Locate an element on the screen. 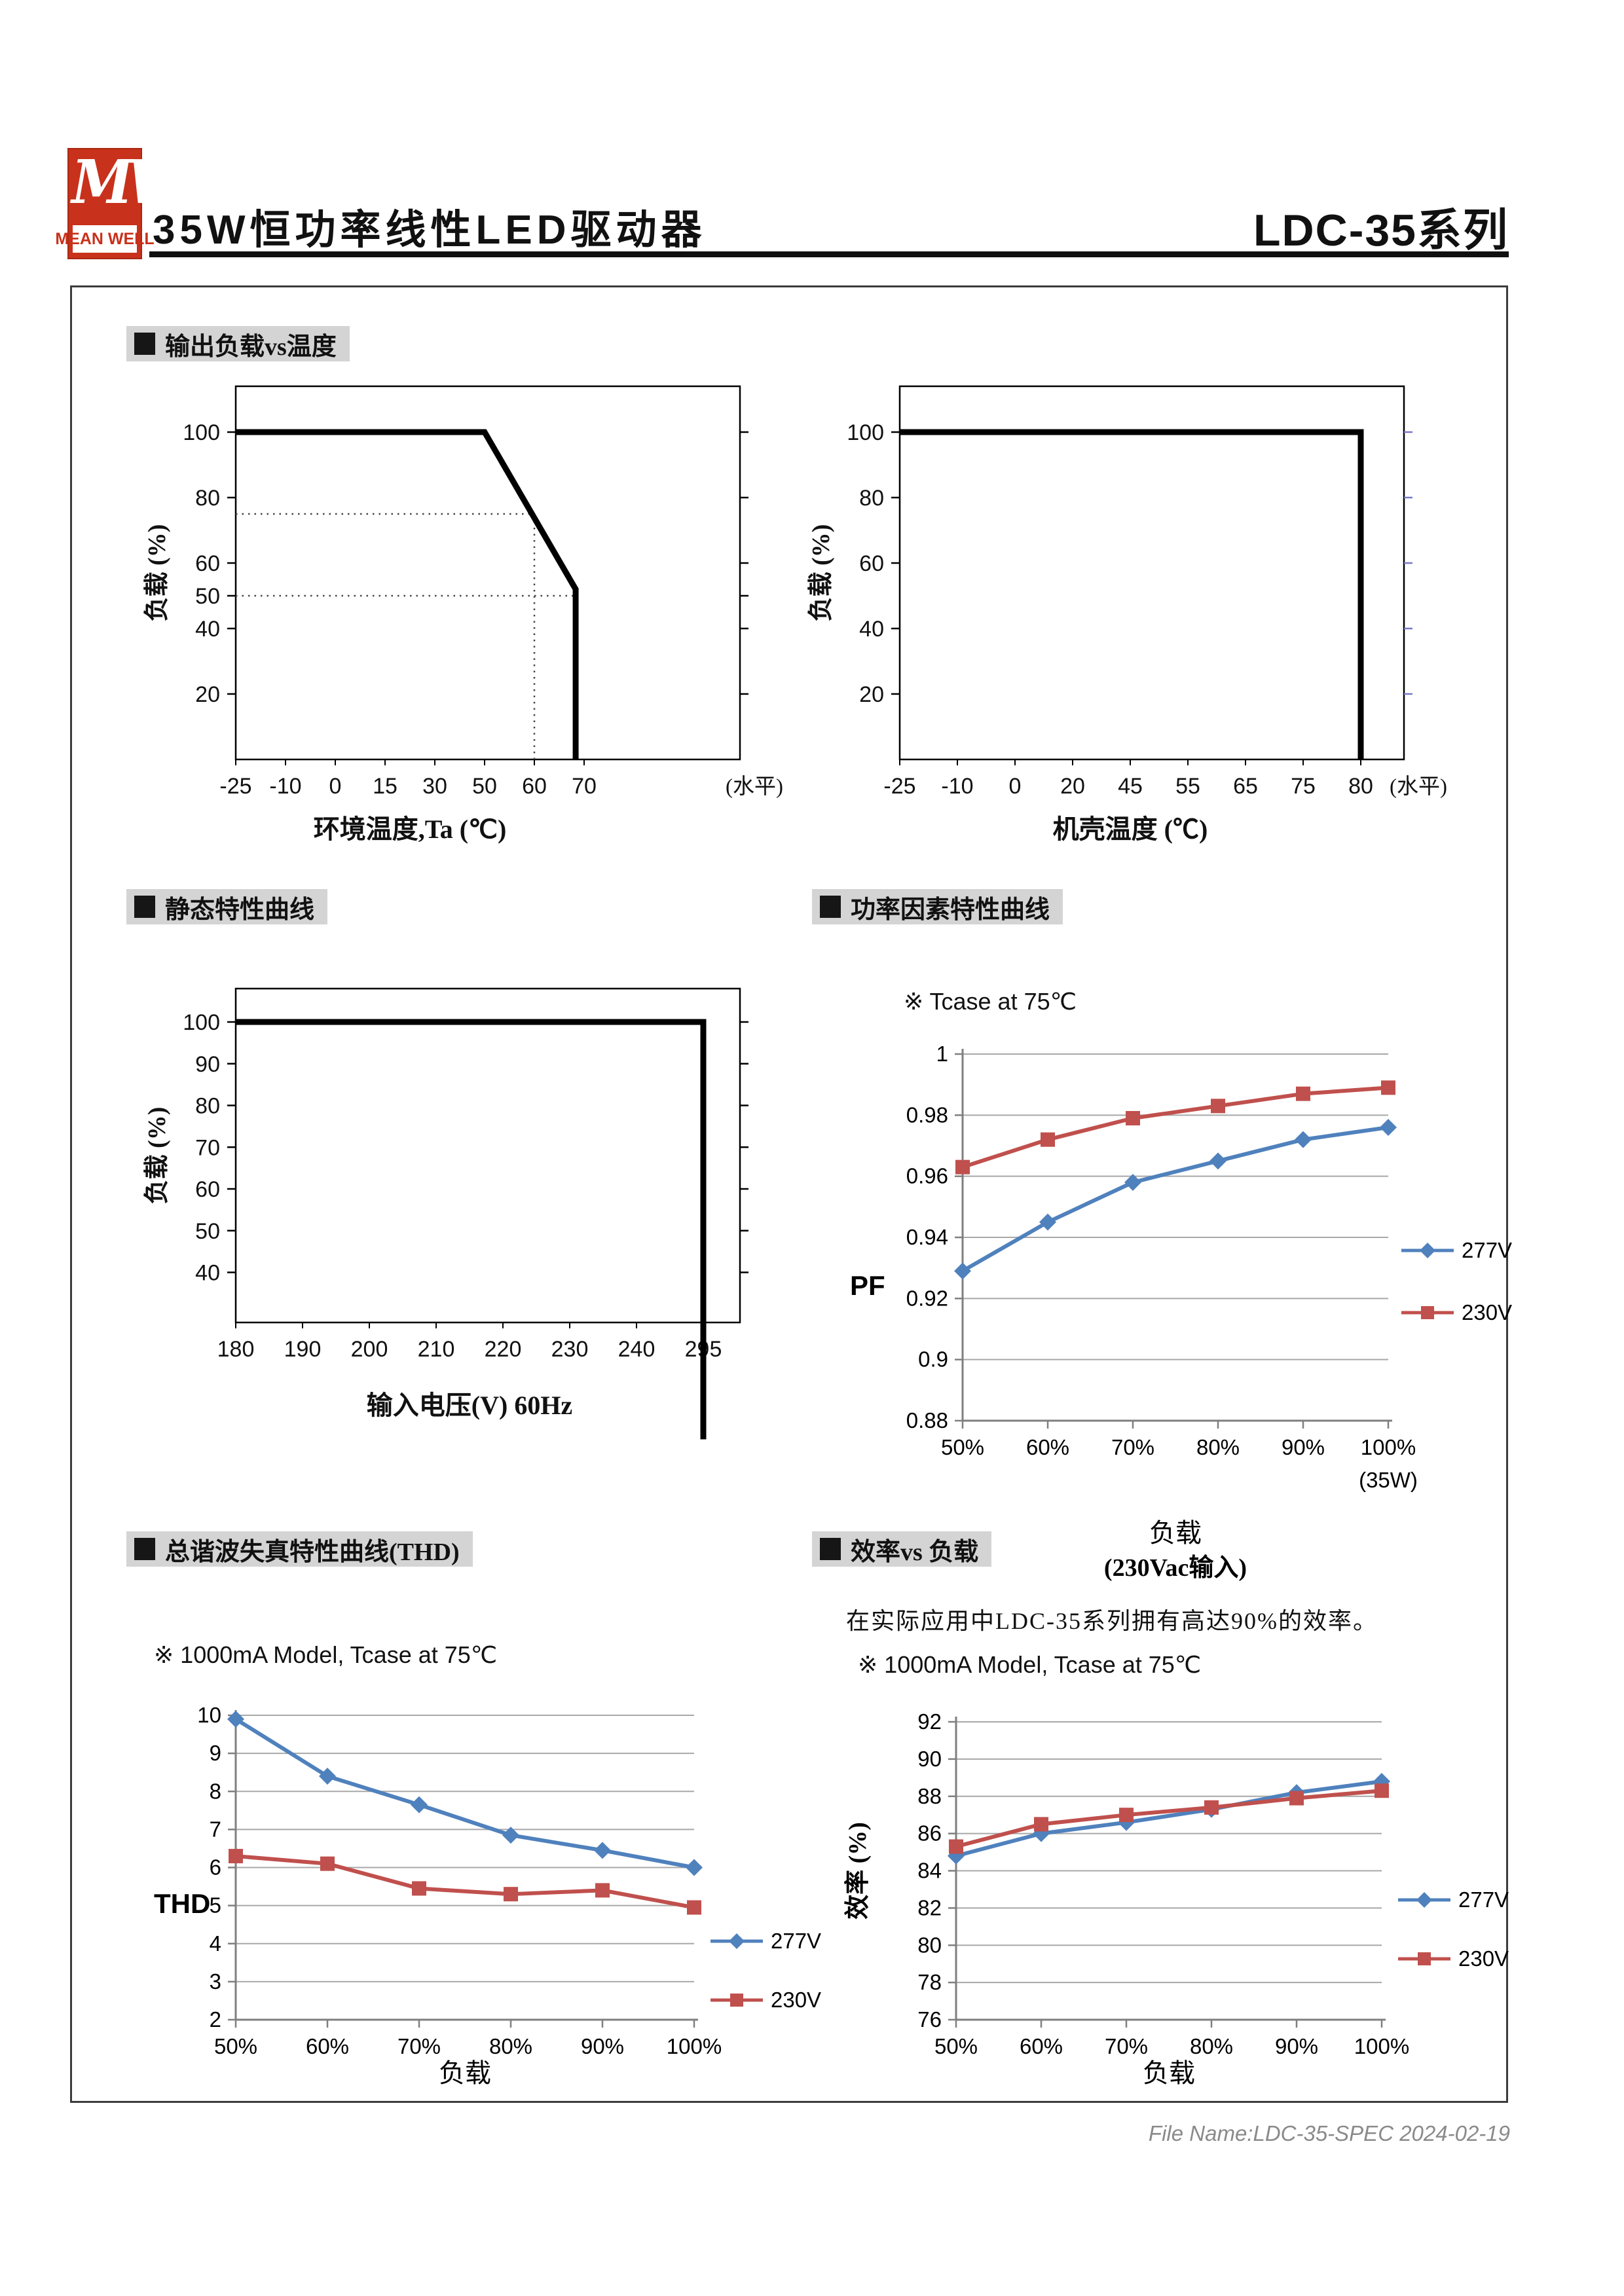 This screenshot has width=1624, height=2296. legend: 277V 230V is located at coordinates (1456, 1281).